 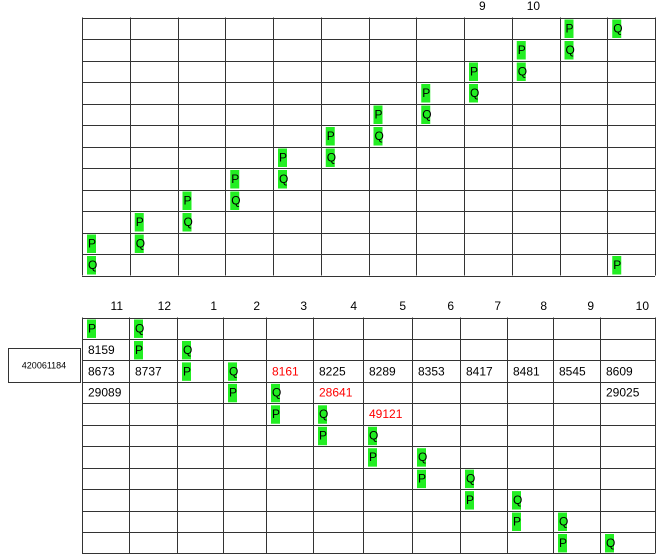 What do you see at coordinates (165, 306) in the screenshot?
I see `column-header: 12` at bounding box center [165, 306].